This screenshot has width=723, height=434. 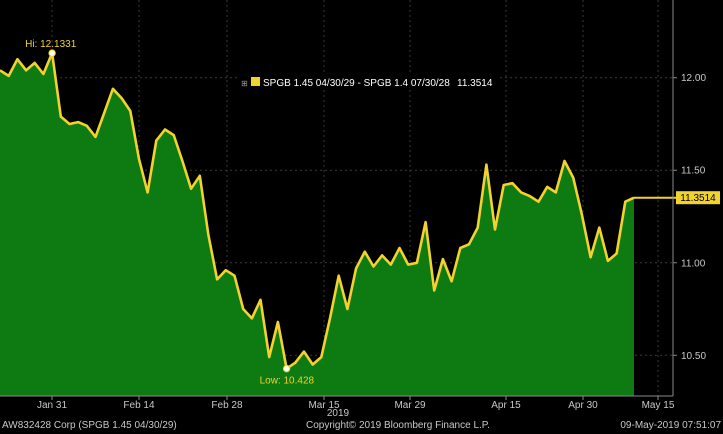 What do you see at coordinates (356, 83) in the screenshot?
I see `legend-label: SPGB 1.45 04/30/29 - SPGB 1.4 07/30/28` at bounding box center [356, 83].